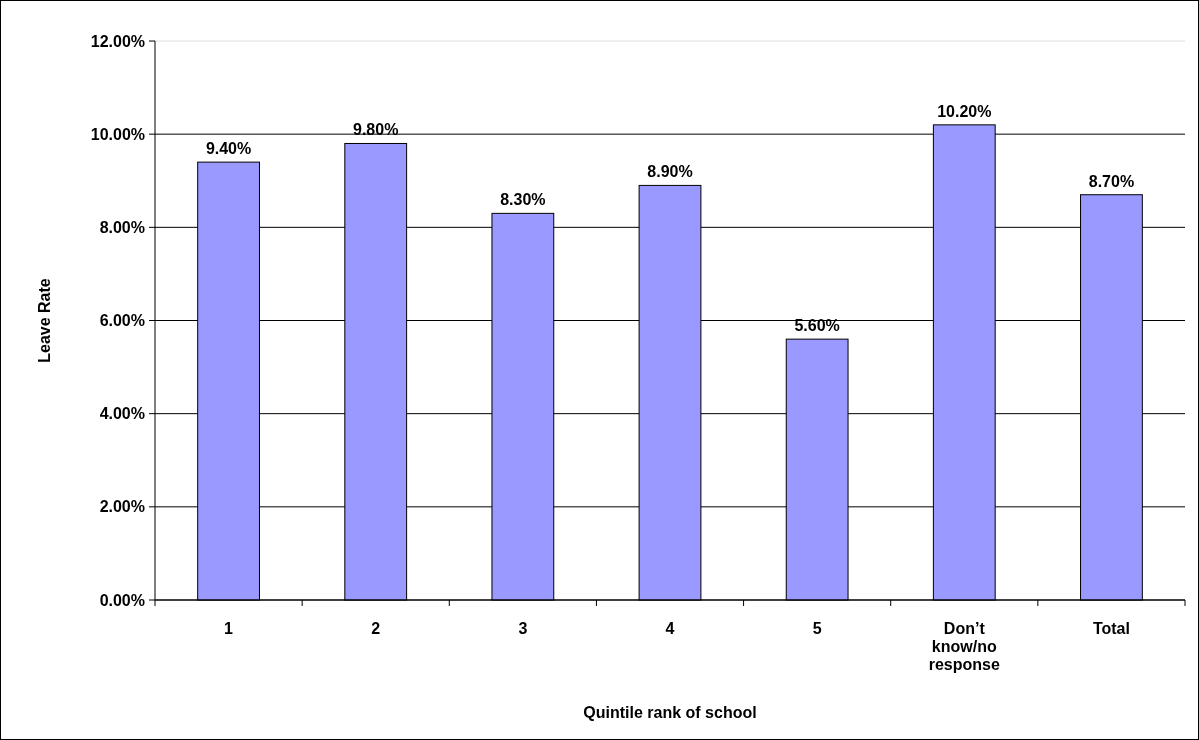  What do you see at coordinates (964, 646) in the screenshot?
I see `x-tick-label: Don’t know/no response` at bounding box center [964, 646].